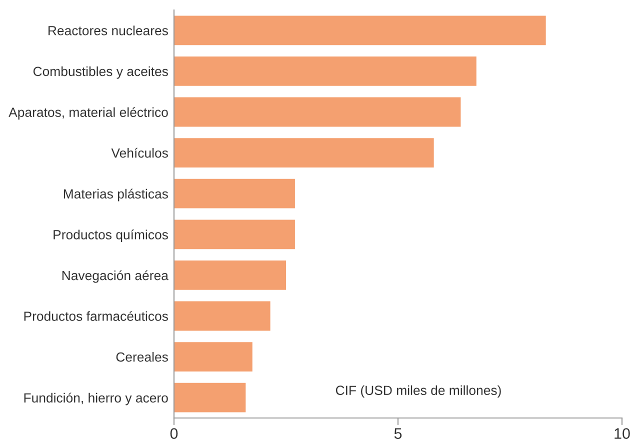 Image resolution: width=638 pixels, height=446 pixels. What do you see at coordinates (622, 433) in the screenshot?
I see `x-tick-label: 10` at bounding box center [622, 433].